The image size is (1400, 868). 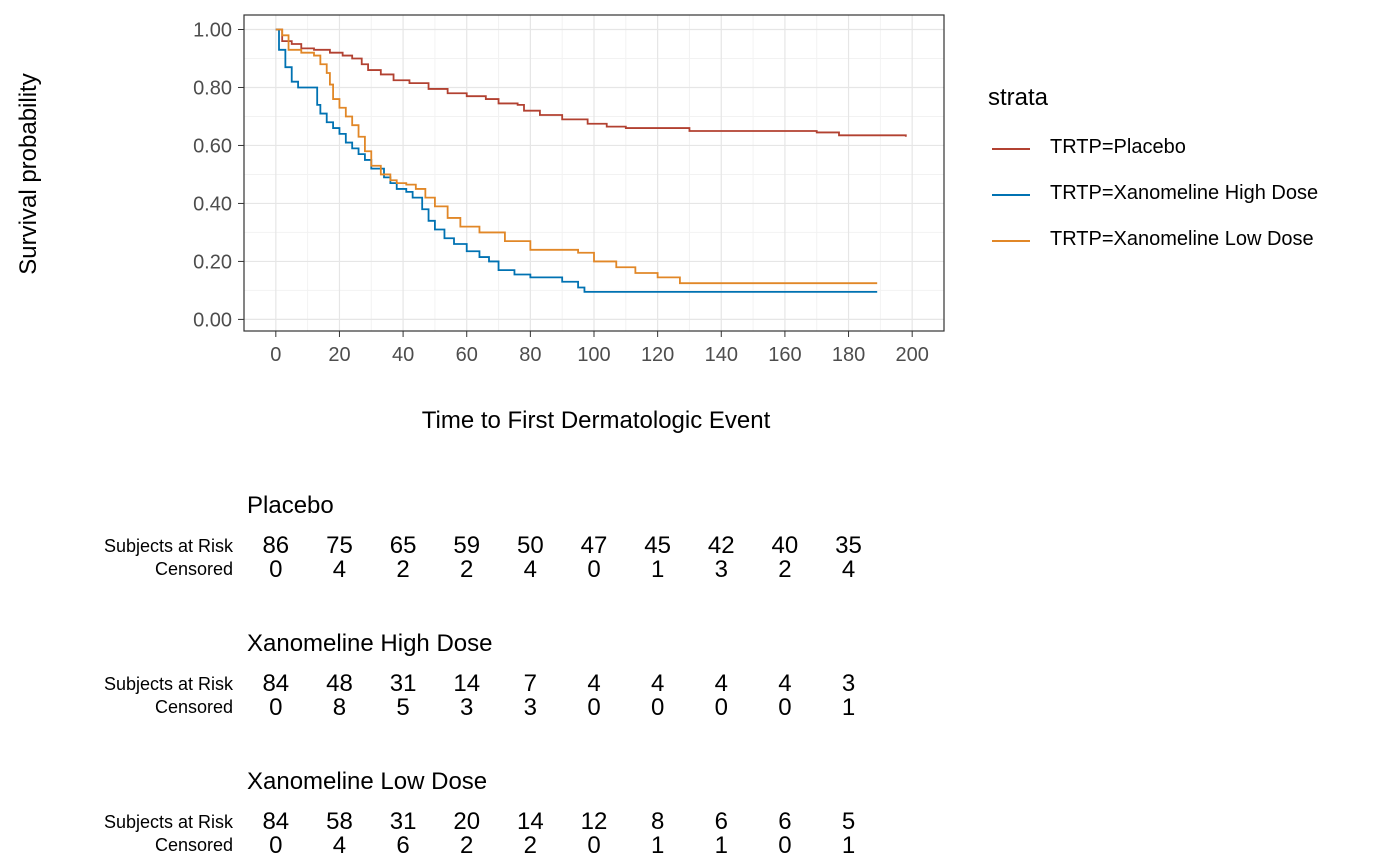 I want to click on legend-label-low-dose: TRTP=Xanomeline Low Dose, so click(x=1182, y=239).